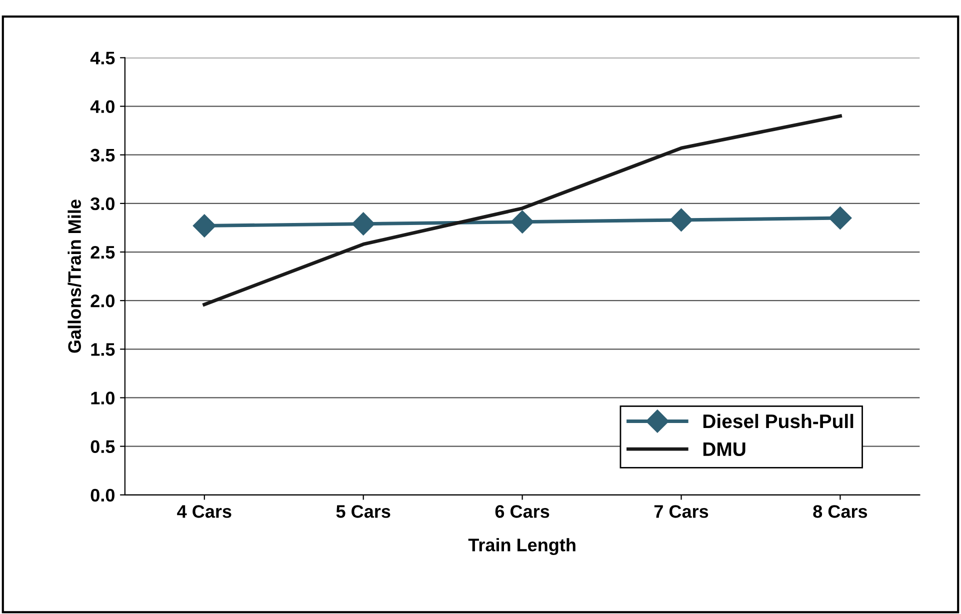  Describe the element at coordinates (522, 511) in the screenshot. I see `x-tick-label: 6 Cars` at that location.